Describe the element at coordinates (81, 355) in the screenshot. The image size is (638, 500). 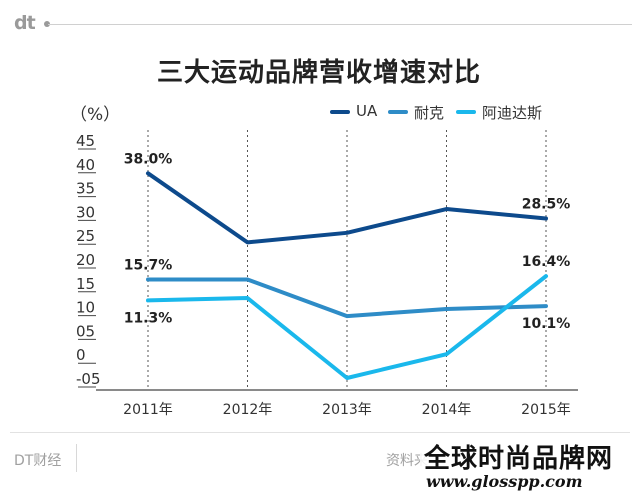
I see `y-tick-label: 0` at that location.